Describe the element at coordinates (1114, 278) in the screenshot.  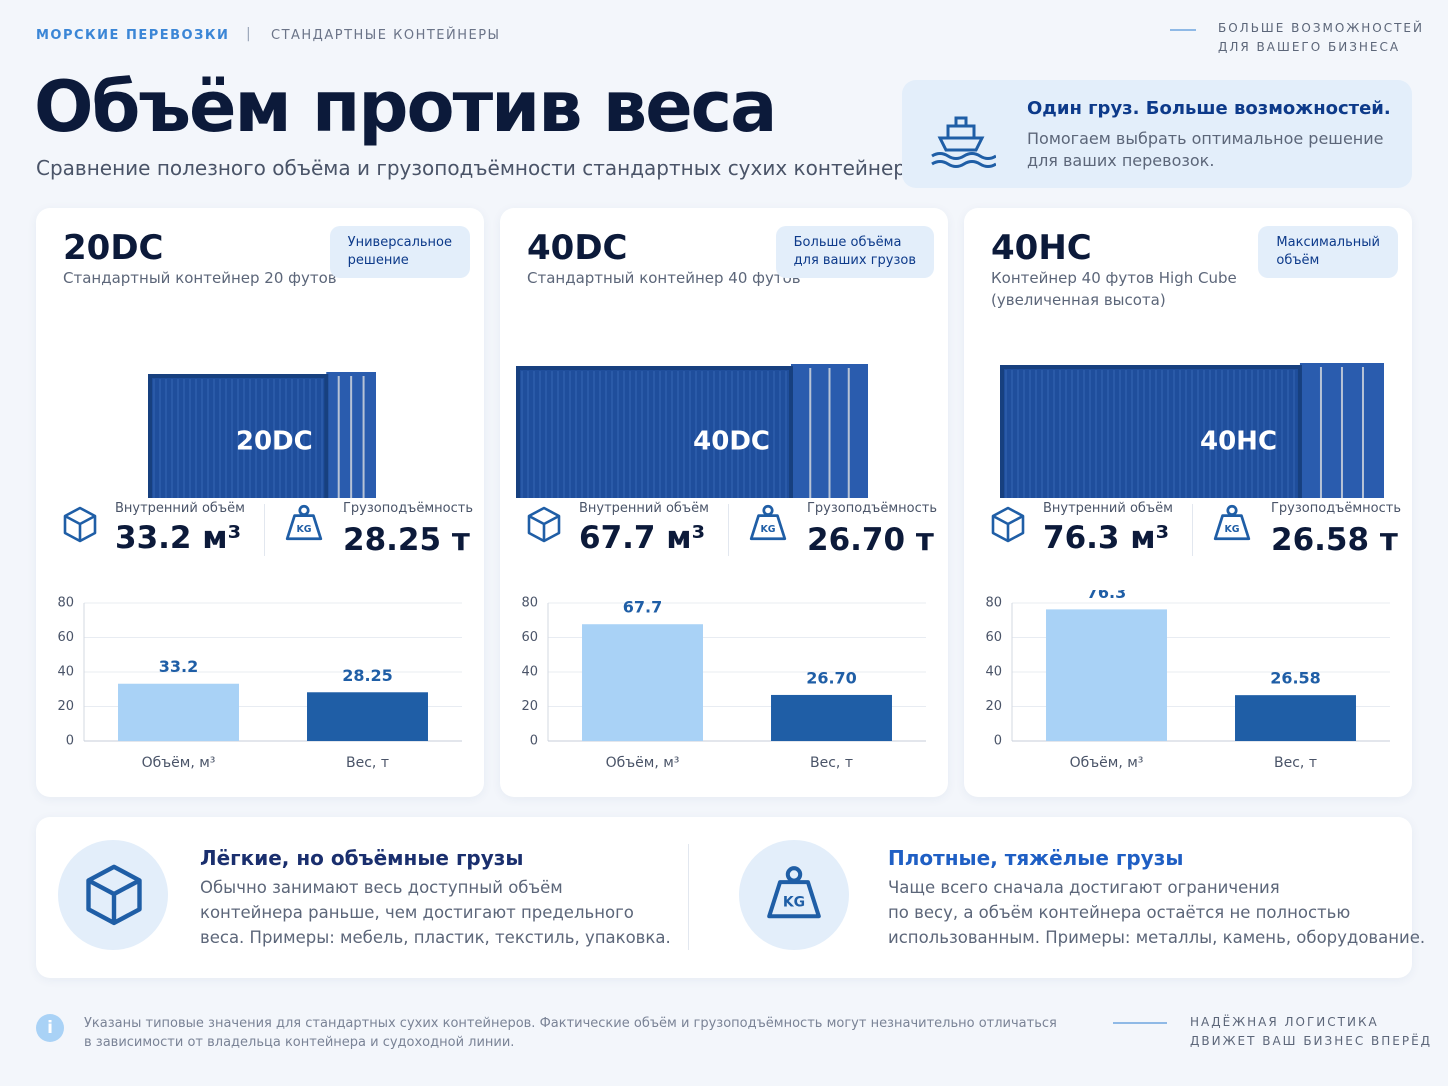
I see `container-desc: Контейнер 40 футов High Cube` at that location.